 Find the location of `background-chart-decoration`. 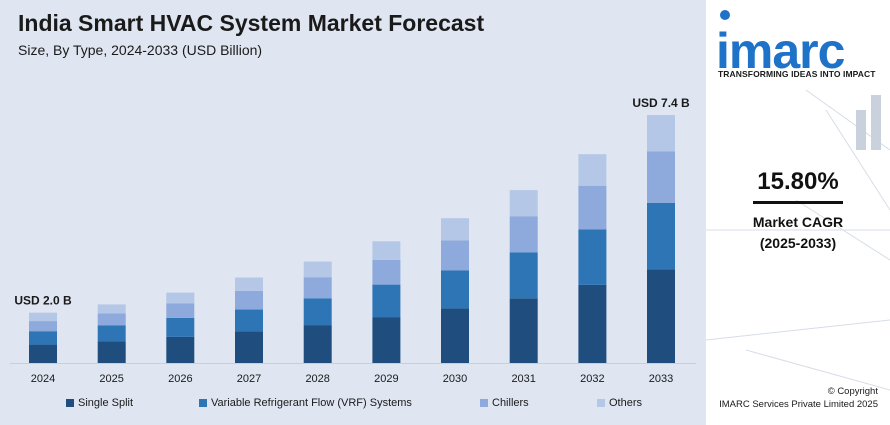

background-chart-decoration is located at coordinates (798, 240).